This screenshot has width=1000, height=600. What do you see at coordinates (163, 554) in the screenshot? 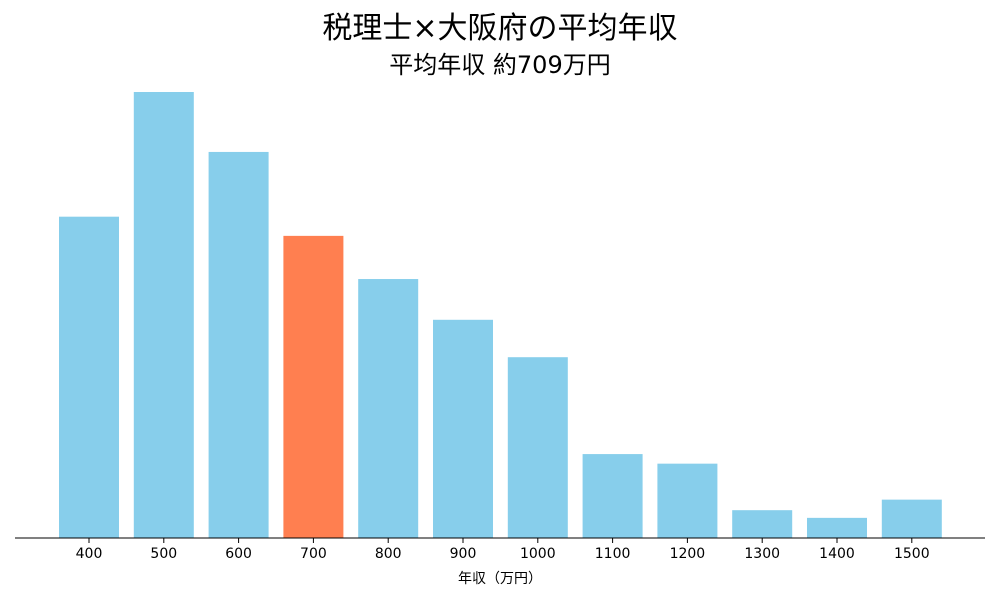
I see `x-tick-label: 500` at bounding box center [163, 554].